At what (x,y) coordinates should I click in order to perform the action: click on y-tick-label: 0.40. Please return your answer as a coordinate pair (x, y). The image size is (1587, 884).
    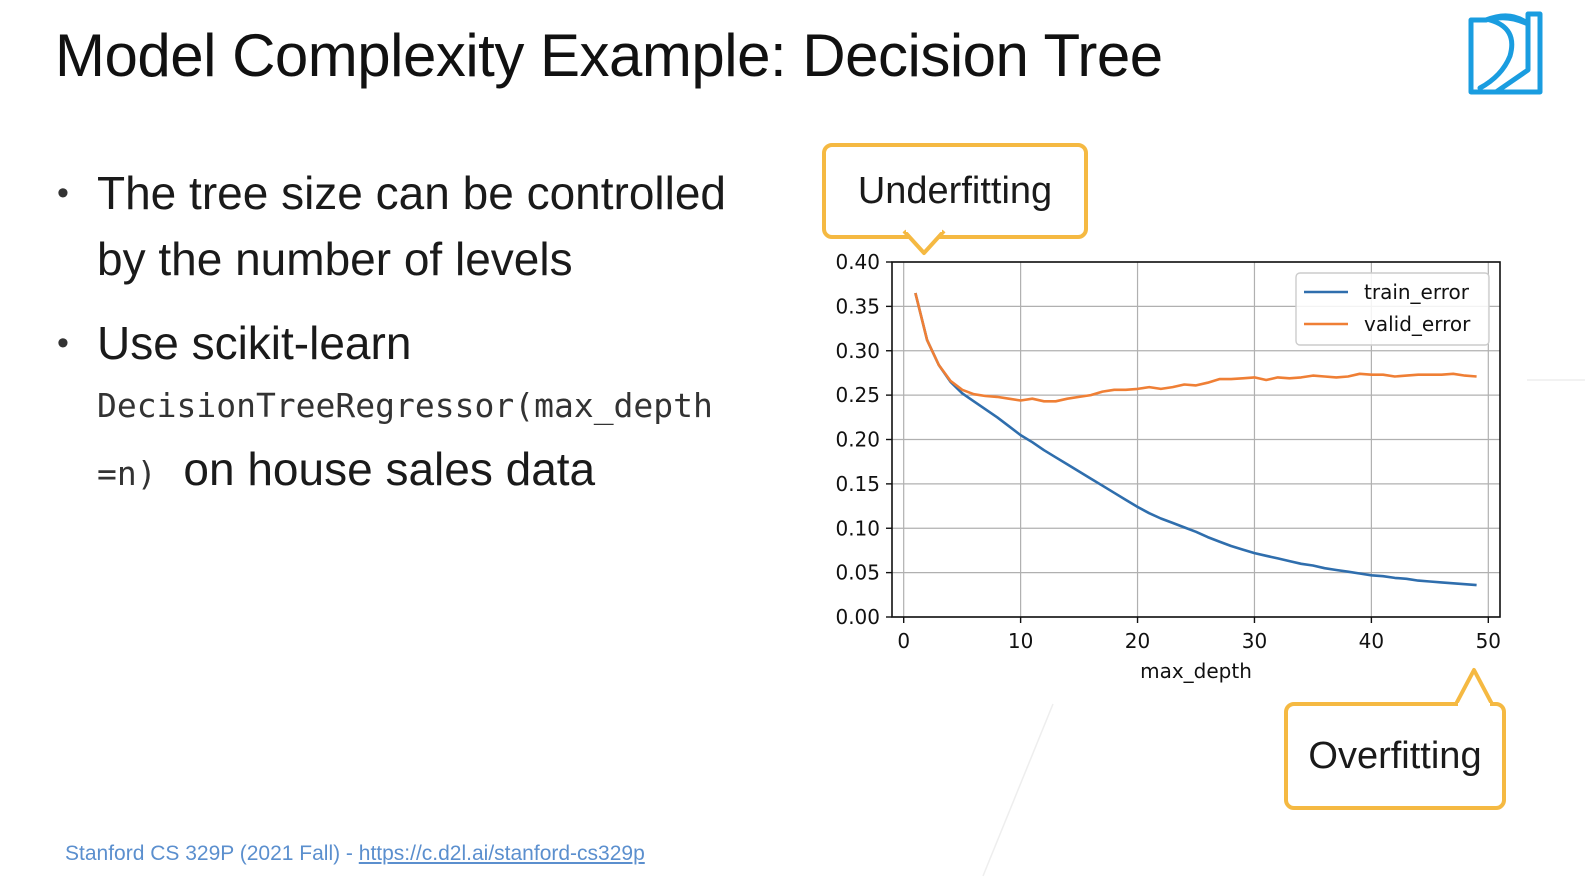
    Looking at the image, I should click on (857, 262).